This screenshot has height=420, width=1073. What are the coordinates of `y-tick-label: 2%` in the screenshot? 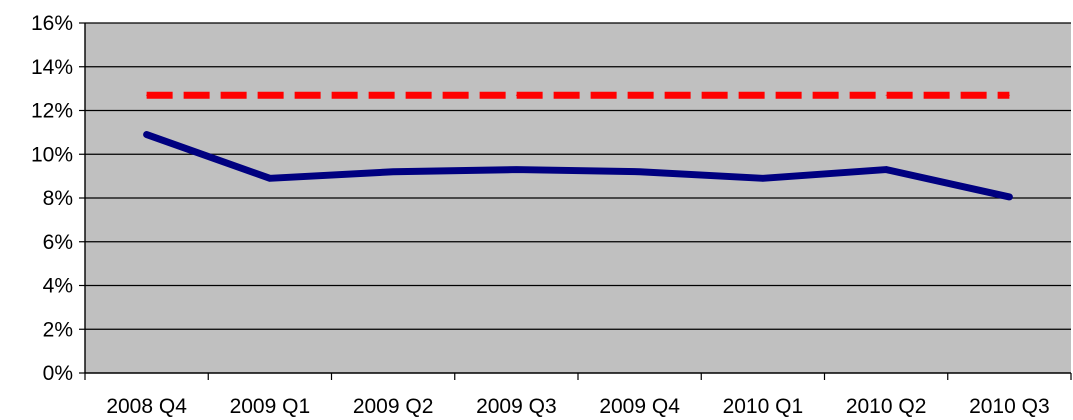 It's located at (58, 329).